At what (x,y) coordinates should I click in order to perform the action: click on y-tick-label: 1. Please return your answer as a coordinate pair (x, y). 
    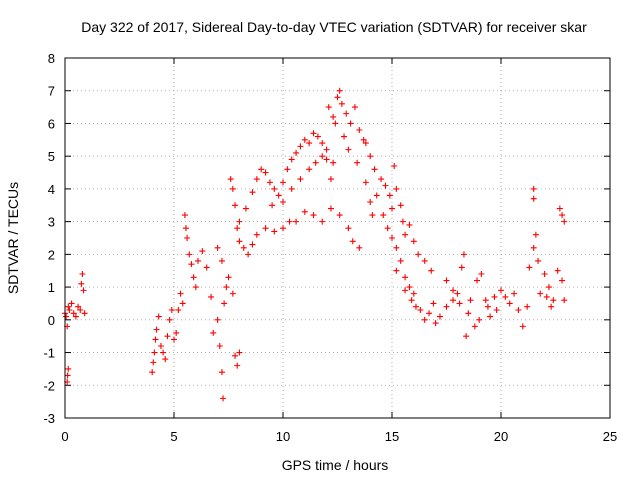
    Looking at the image, I should click on (51, 287).